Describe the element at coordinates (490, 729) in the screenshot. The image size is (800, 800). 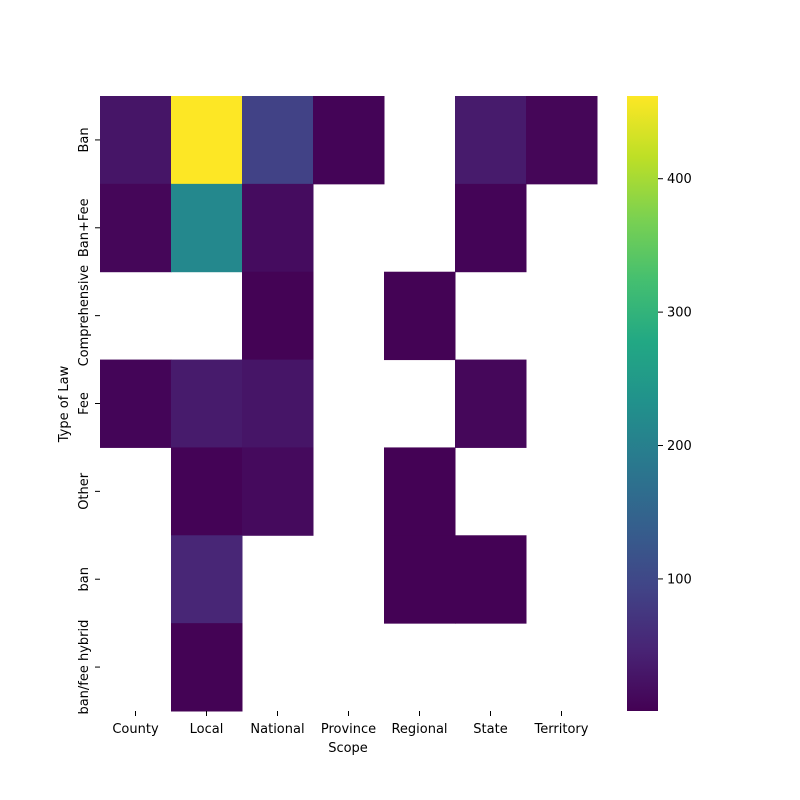
I see `x-tick-label: State` at that location.